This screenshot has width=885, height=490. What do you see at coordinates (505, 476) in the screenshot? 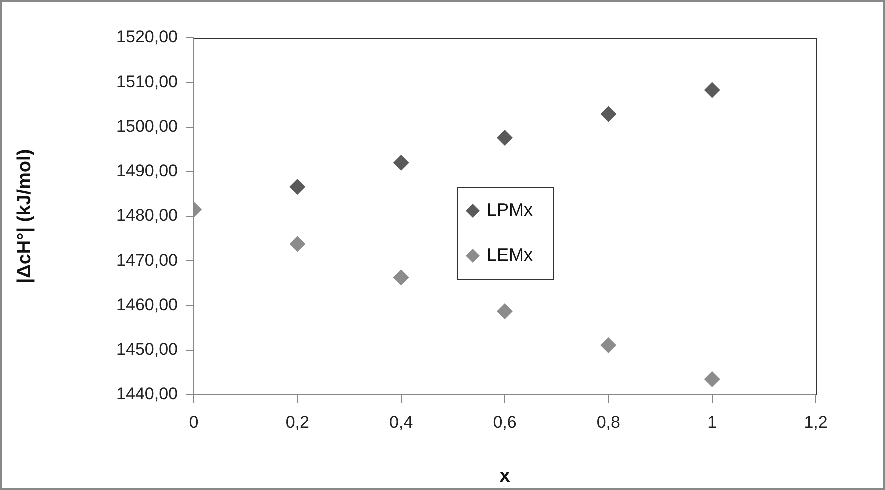
I see `x-axis-title: x` at bounding box center [505, 476].